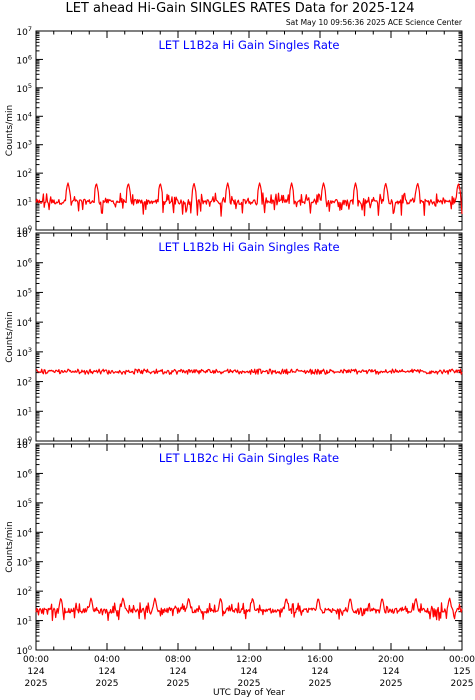 The height and width of the screenshot is (700, 475). I want to click on x-tick-label-line: 12:00, so click(249, 660).